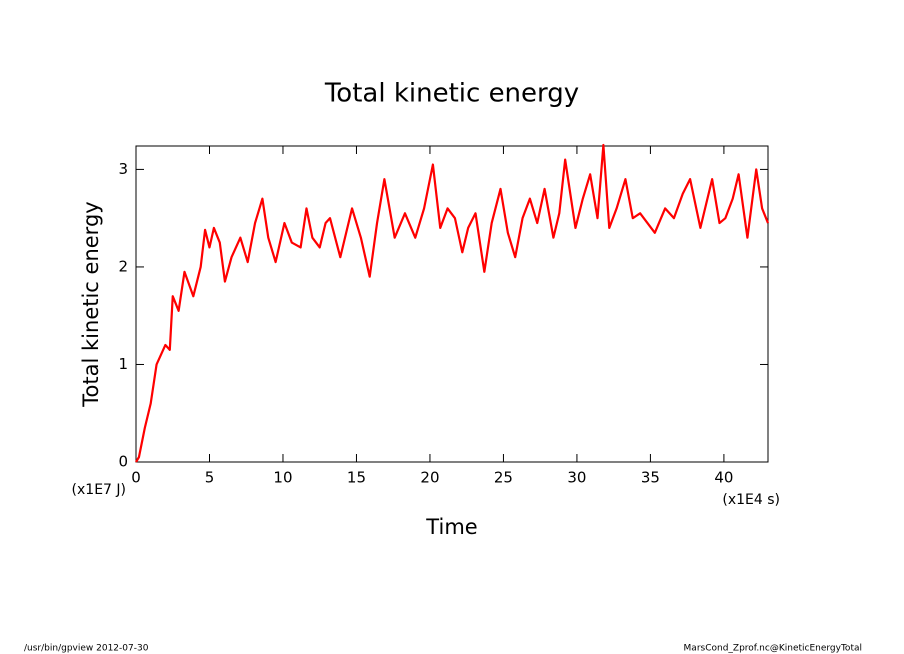 This screenshot has height=654, width=904. I want to click on footer-right: MarsCond_Zprof.nc@KineticEnergyTotal, so click(773, 649).